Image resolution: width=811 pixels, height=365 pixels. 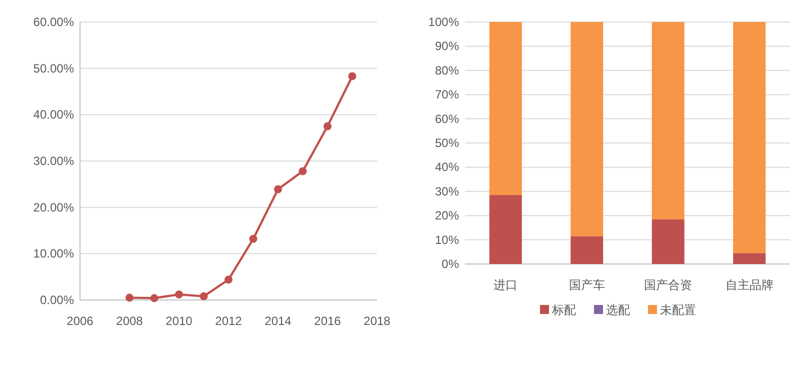 What do you see at coordinates (53, 22) in the screenshot?
I see `y-tick-label: 60.00%` at bounding box center [53, 22].